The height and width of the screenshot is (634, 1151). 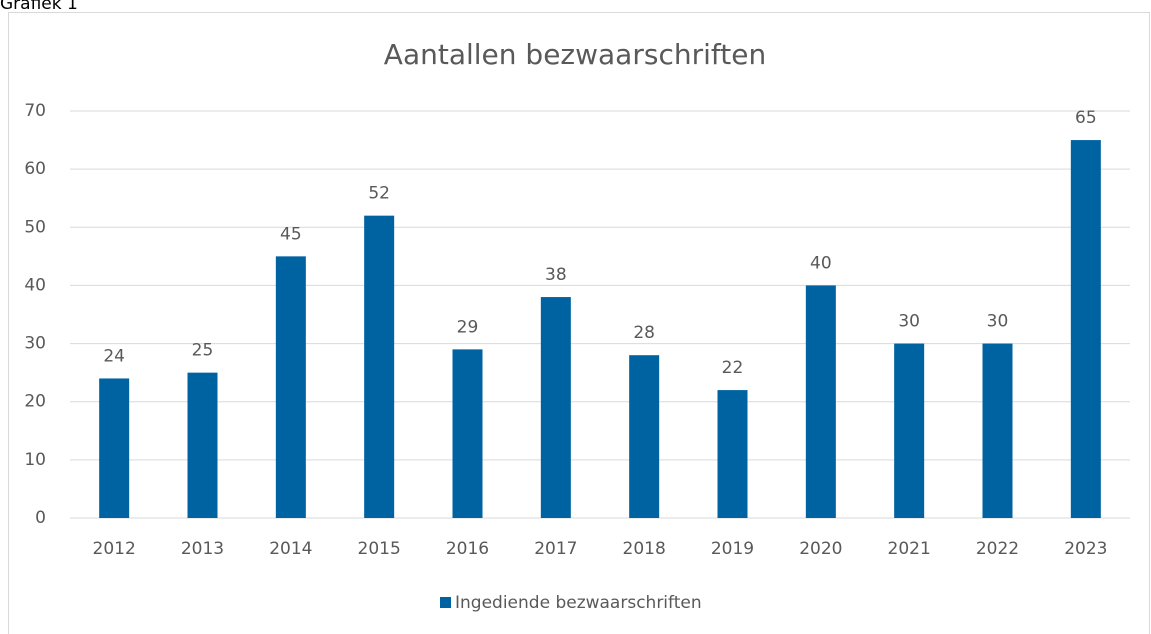 What do you see at coordinates (35, 169) in the screenshot?
I see `y-tick-label: 60` at bounding box center [35, 169].